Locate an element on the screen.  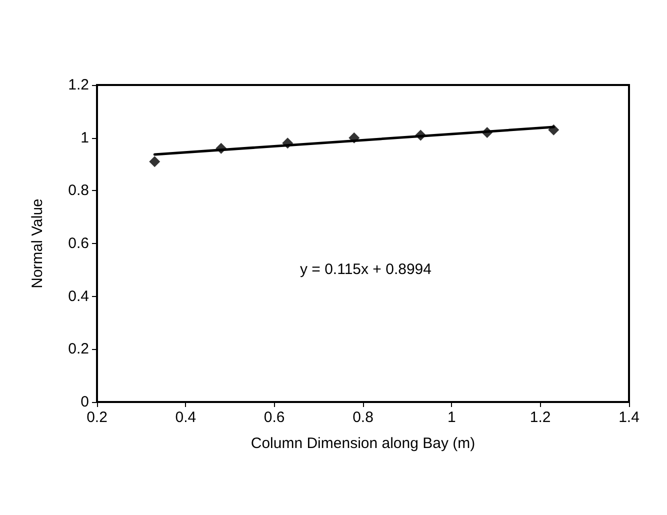
y-tick-label: 0.4 is located at coordinates (78, 296).